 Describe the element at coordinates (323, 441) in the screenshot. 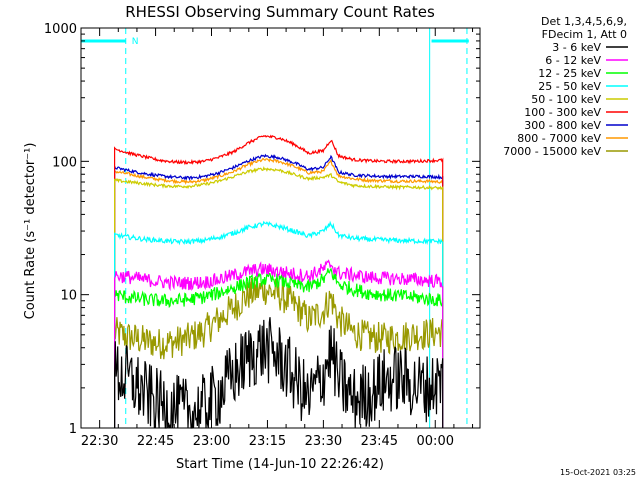

I see `x-tick-label-23:30: 23:30` at that location.